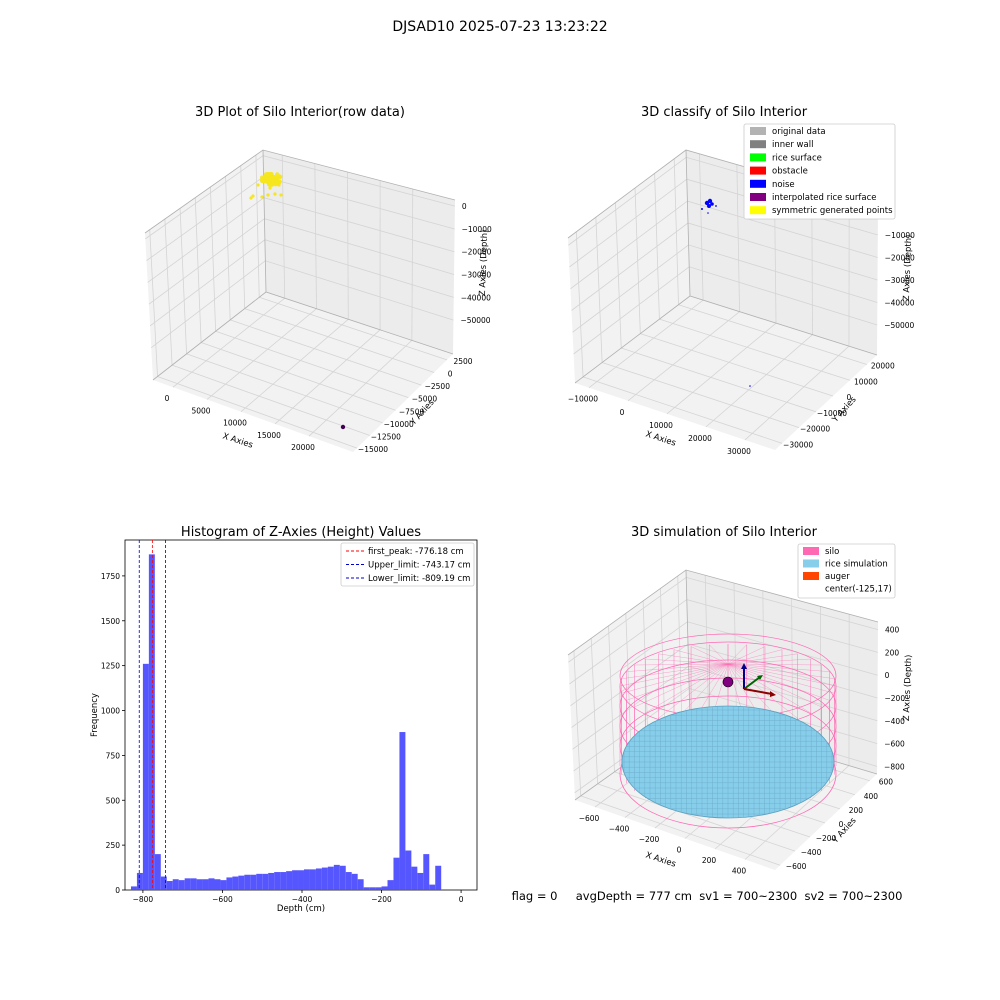 The width and height of the screenshot is (1000, 1000). What do you see at coordinates (399, 424) in the screenshot?
I see `y-tick-label: −10000` at bounding box center [399, 424].